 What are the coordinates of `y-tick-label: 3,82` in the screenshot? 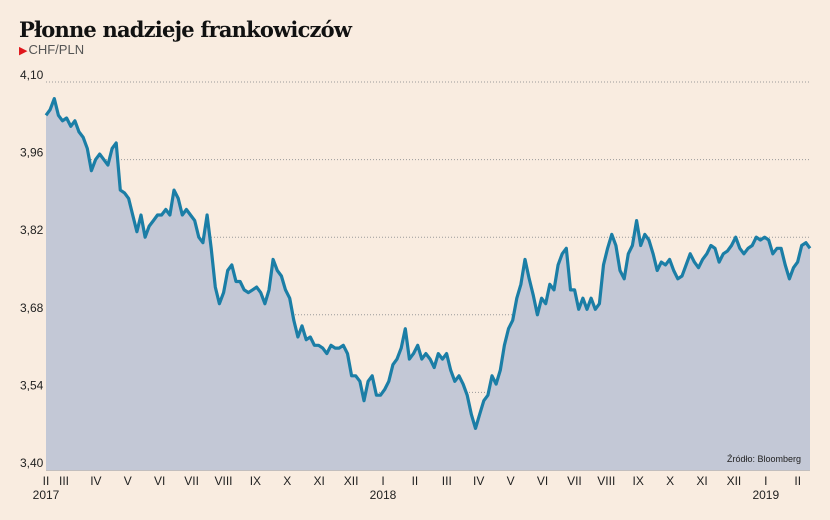 It's located at (32, 230).